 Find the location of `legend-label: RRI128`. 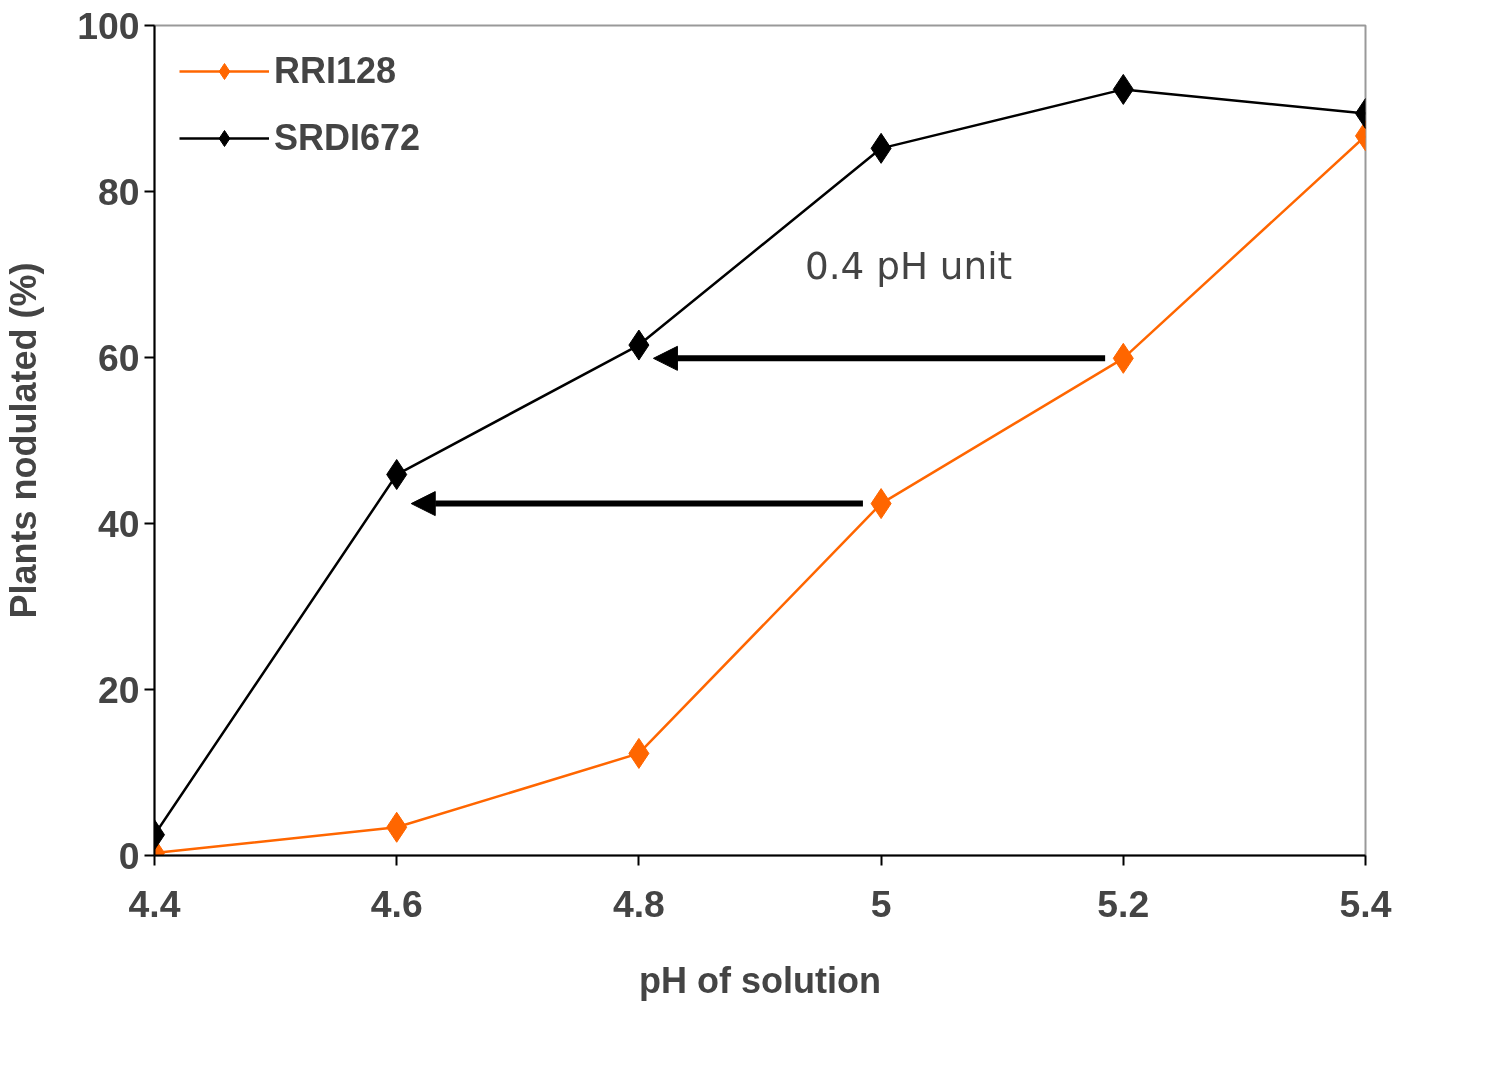

legend-label: RRI128 is located at coordinates (335, 71).